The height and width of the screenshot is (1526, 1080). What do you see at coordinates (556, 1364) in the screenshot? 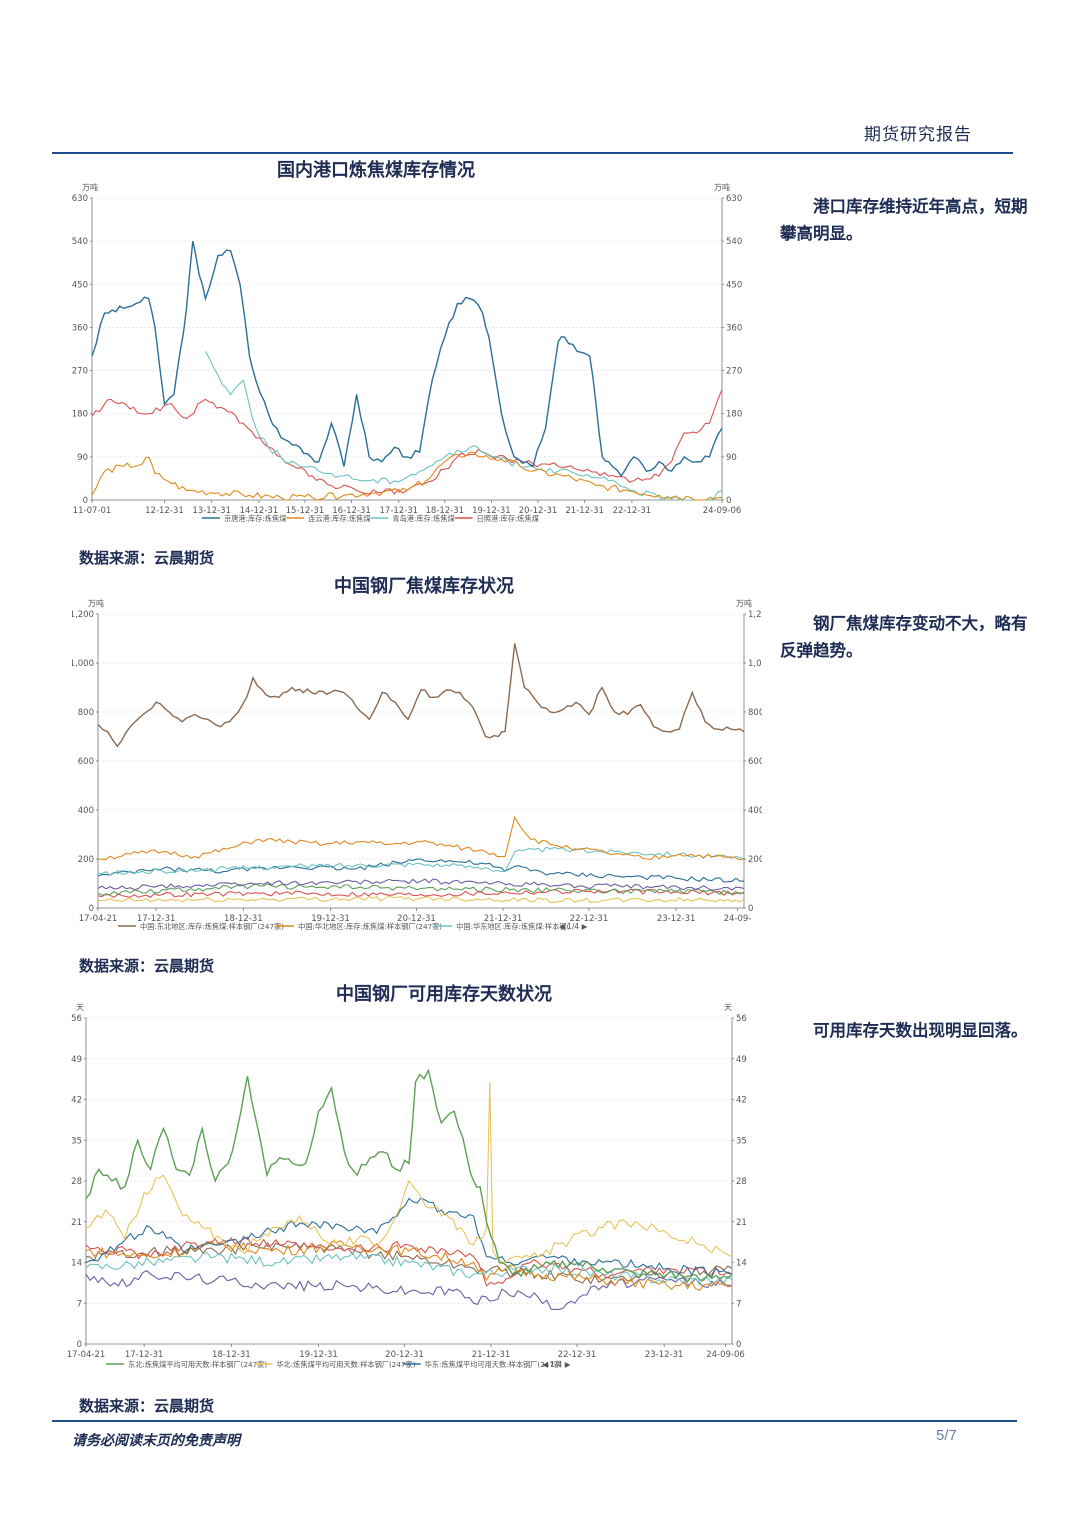
I see `legend-pager: ◀ 1/4 ▶` at bounding box center [556, 1364].